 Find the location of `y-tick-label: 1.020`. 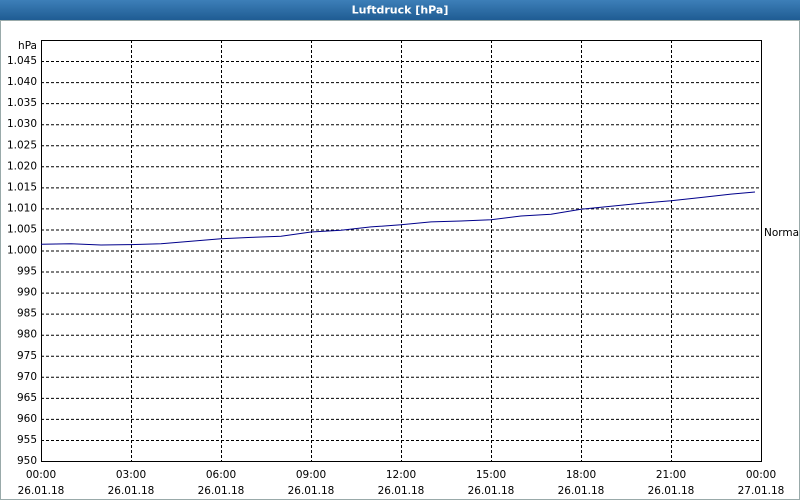

y-tick-label: 1.020 is located at coordinates (22, 166).